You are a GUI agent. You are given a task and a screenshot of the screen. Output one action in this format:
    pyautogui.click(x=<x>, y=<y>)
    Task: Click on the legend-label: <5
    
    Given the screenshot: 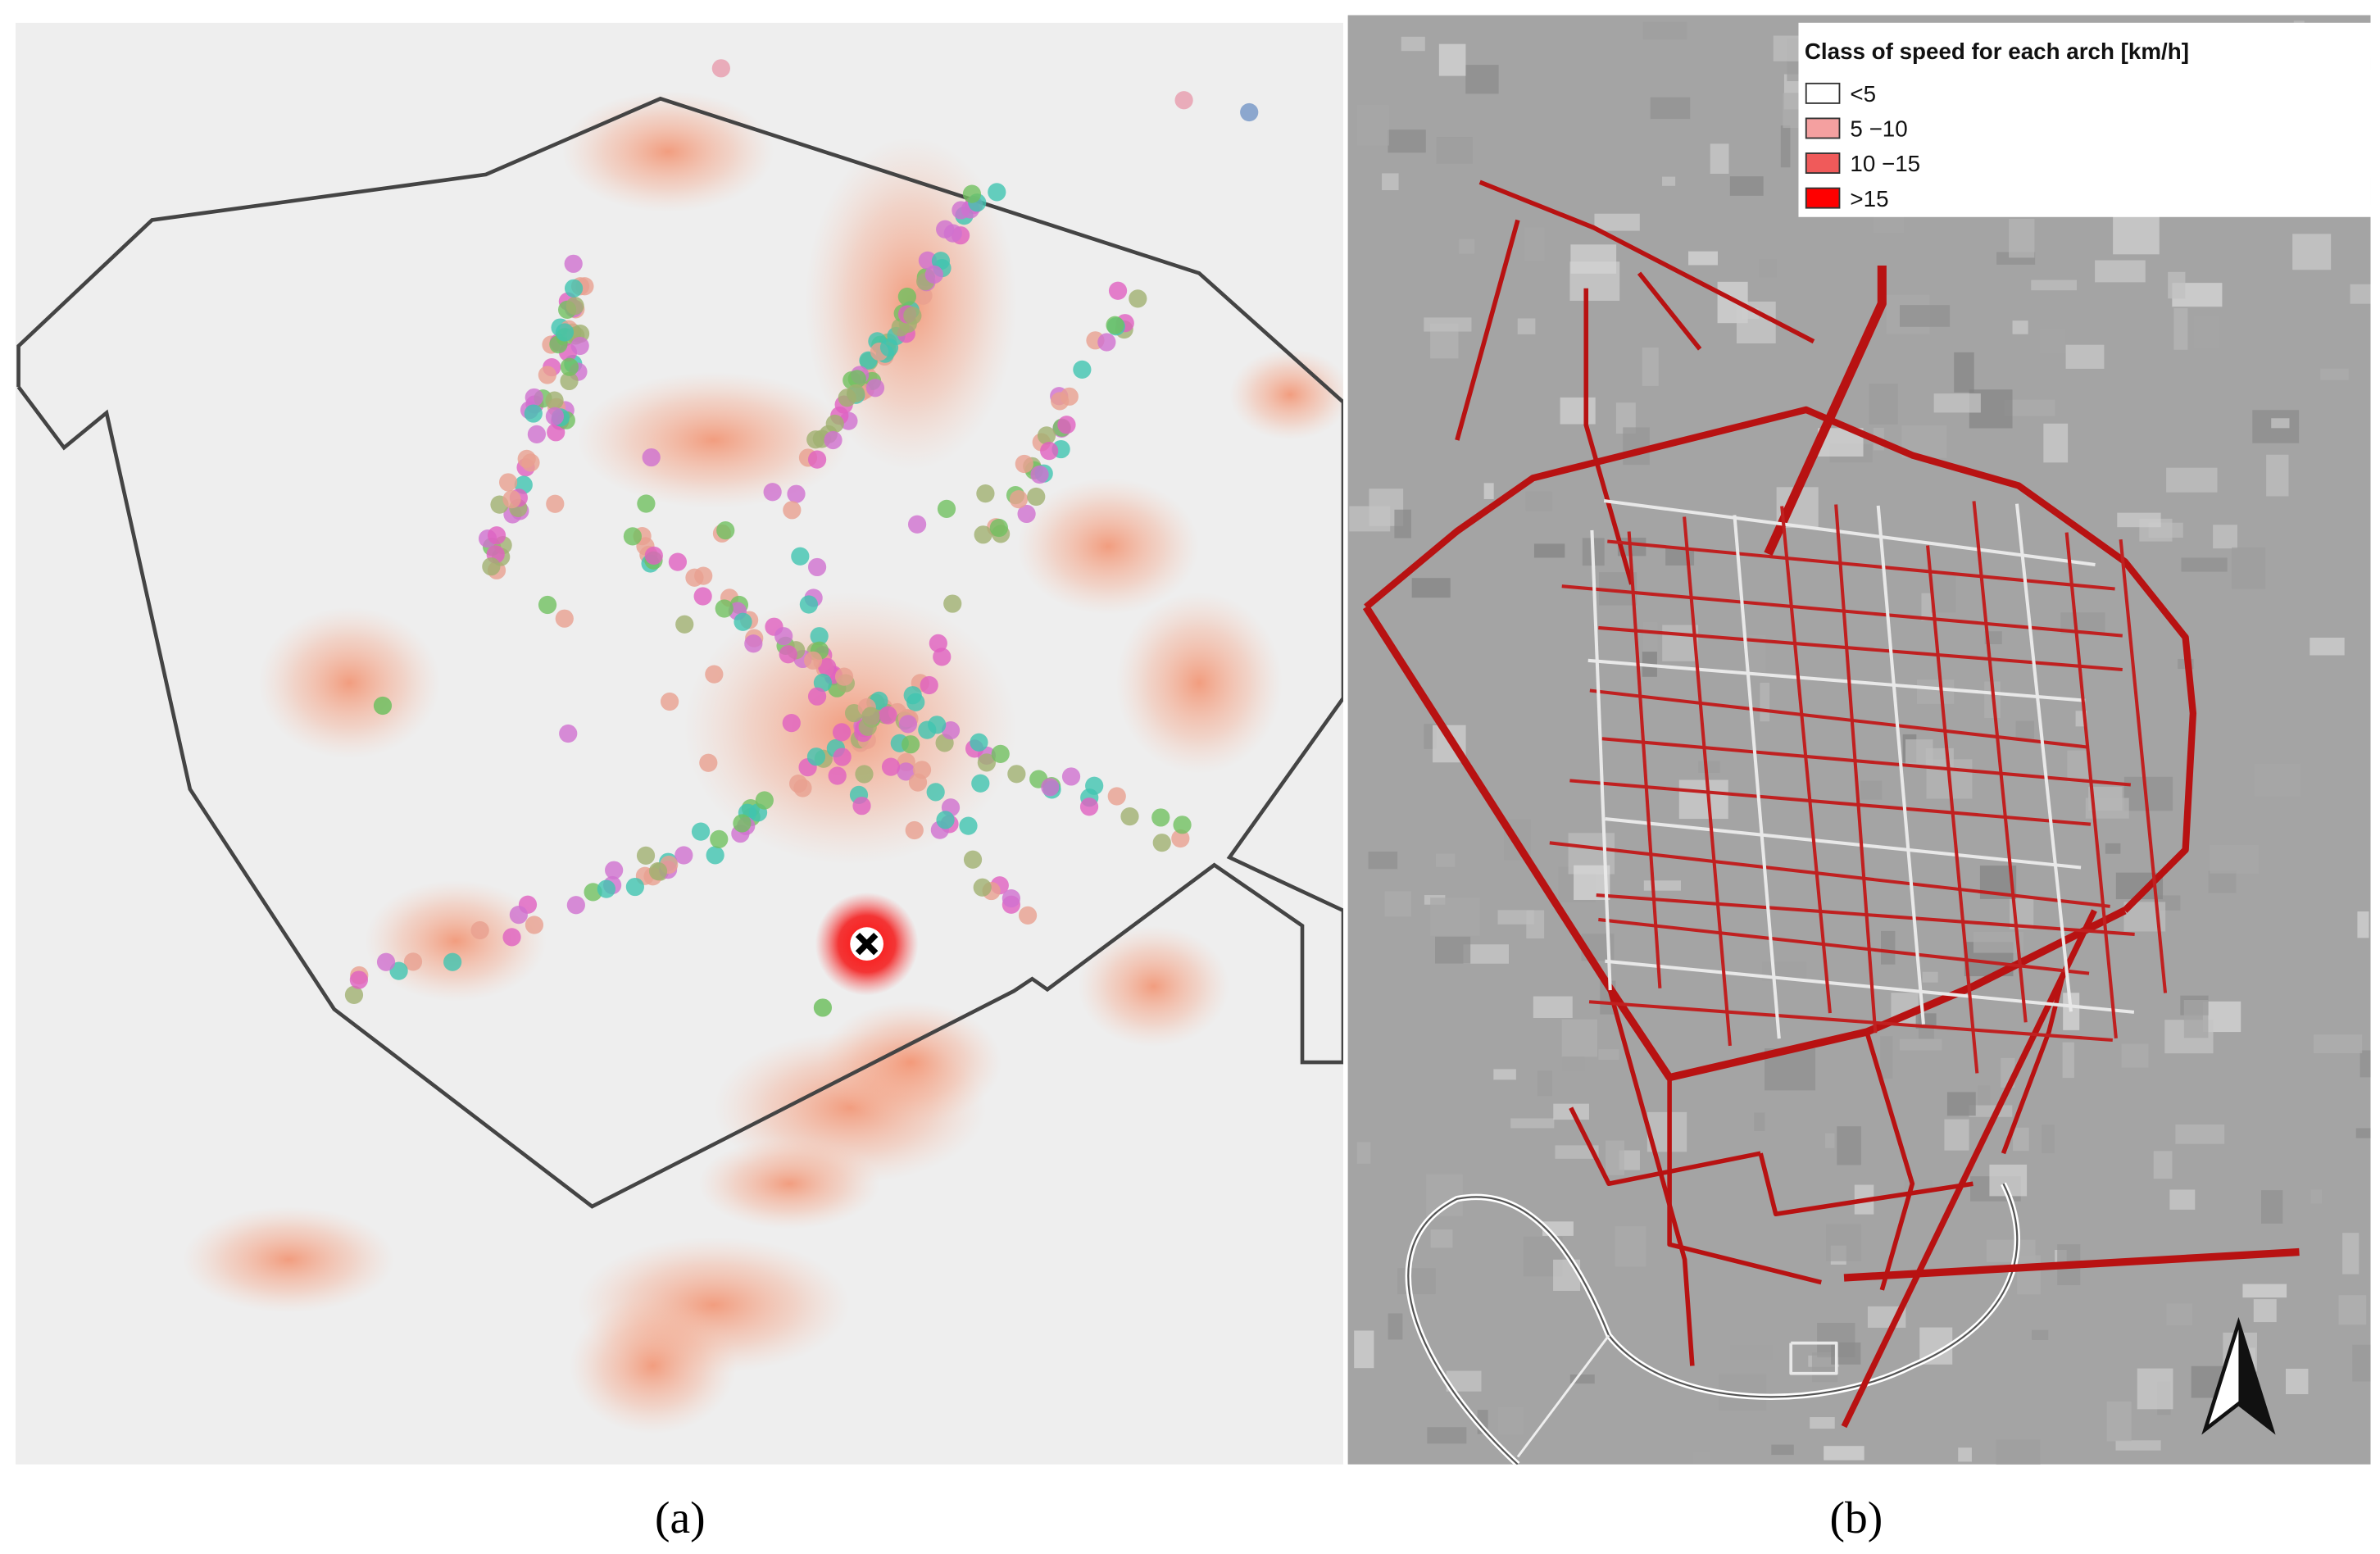 What is the action you would take?
    pyautogui.click(x=1863, y=94)
    